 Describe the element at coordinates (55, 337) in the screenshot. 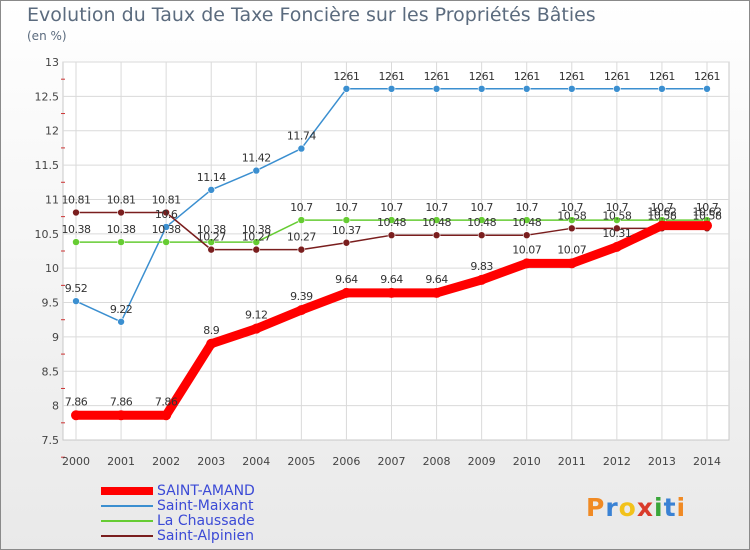

I see `y-tick-label: 9` at that location.